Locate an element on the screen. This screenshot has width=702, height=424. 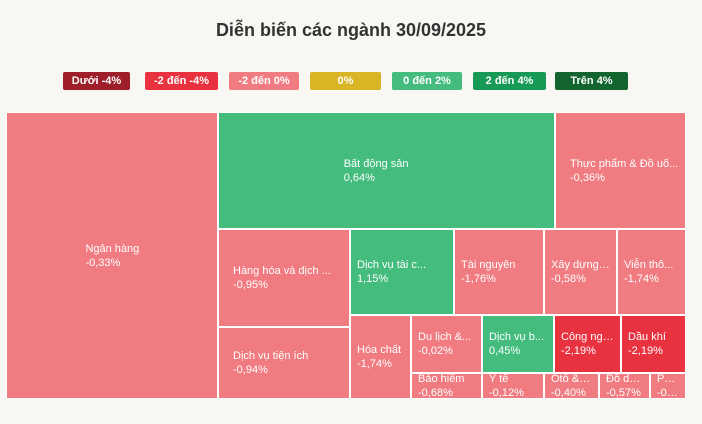
tile-label: Hàng hóa và dịch ... -0,95% is located at coordinates (284, 278).